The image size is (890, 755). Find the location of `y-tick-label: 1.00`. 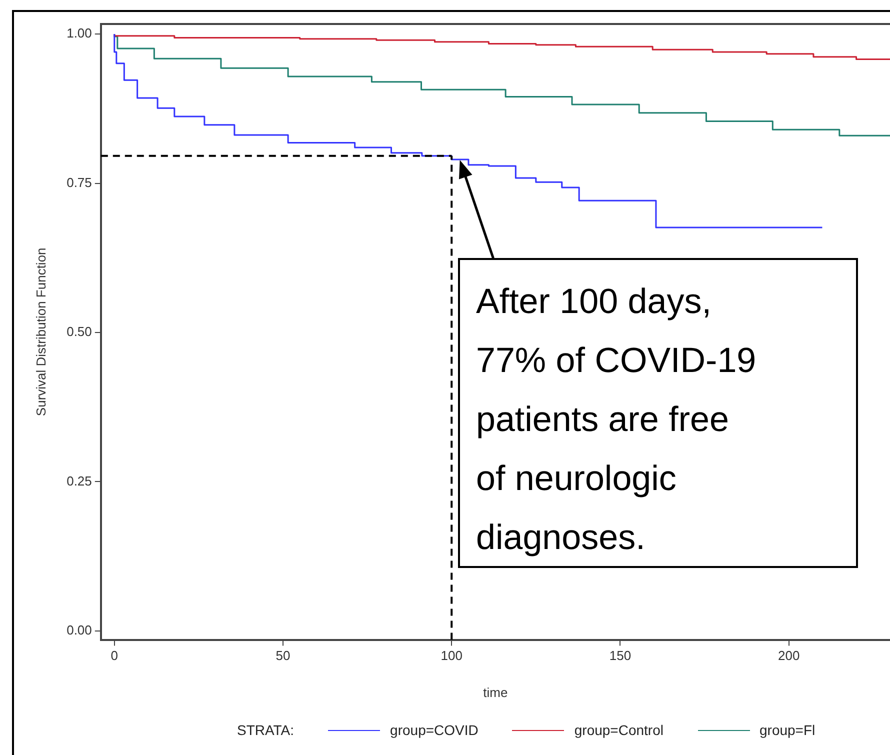

y-tick-label: 1.00 is located at coordinates (79, 33).